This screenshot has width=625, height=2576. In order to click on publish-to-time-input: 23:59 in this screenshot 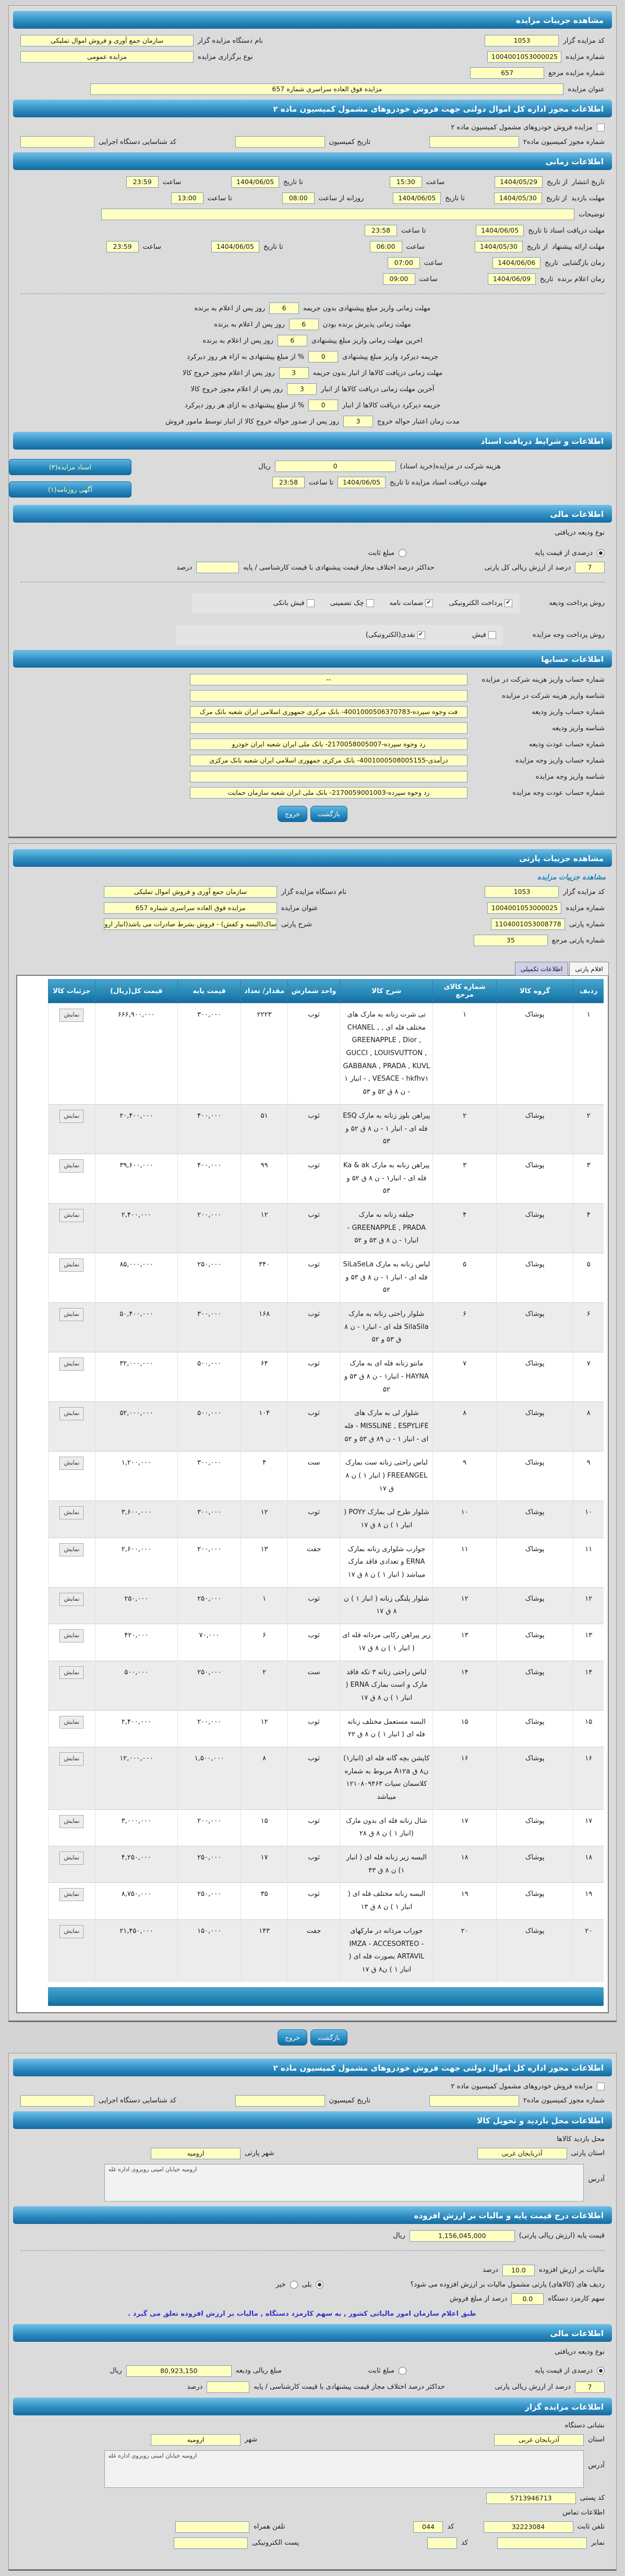, I will do `click(142, 182)`.